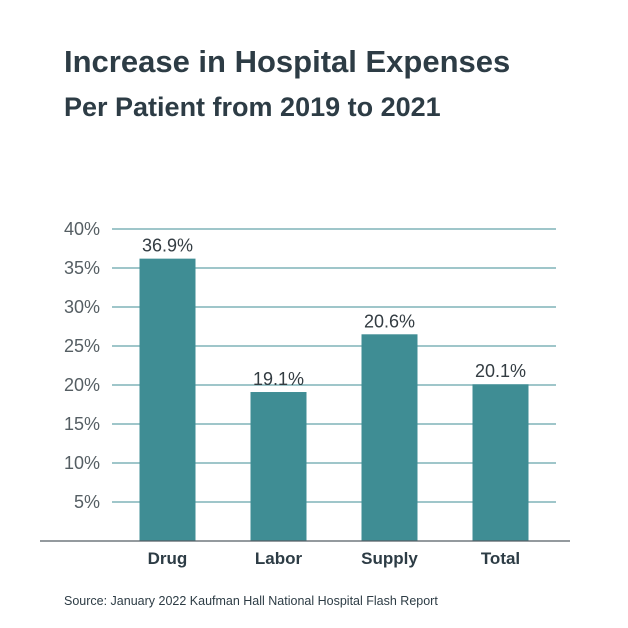 The width and height of the screenshot is (628, 628). What do you see at coordinates (389, 321) in the screenshot?
I see `data-label-supply: 20.6%` at bounding box center [389, 321].